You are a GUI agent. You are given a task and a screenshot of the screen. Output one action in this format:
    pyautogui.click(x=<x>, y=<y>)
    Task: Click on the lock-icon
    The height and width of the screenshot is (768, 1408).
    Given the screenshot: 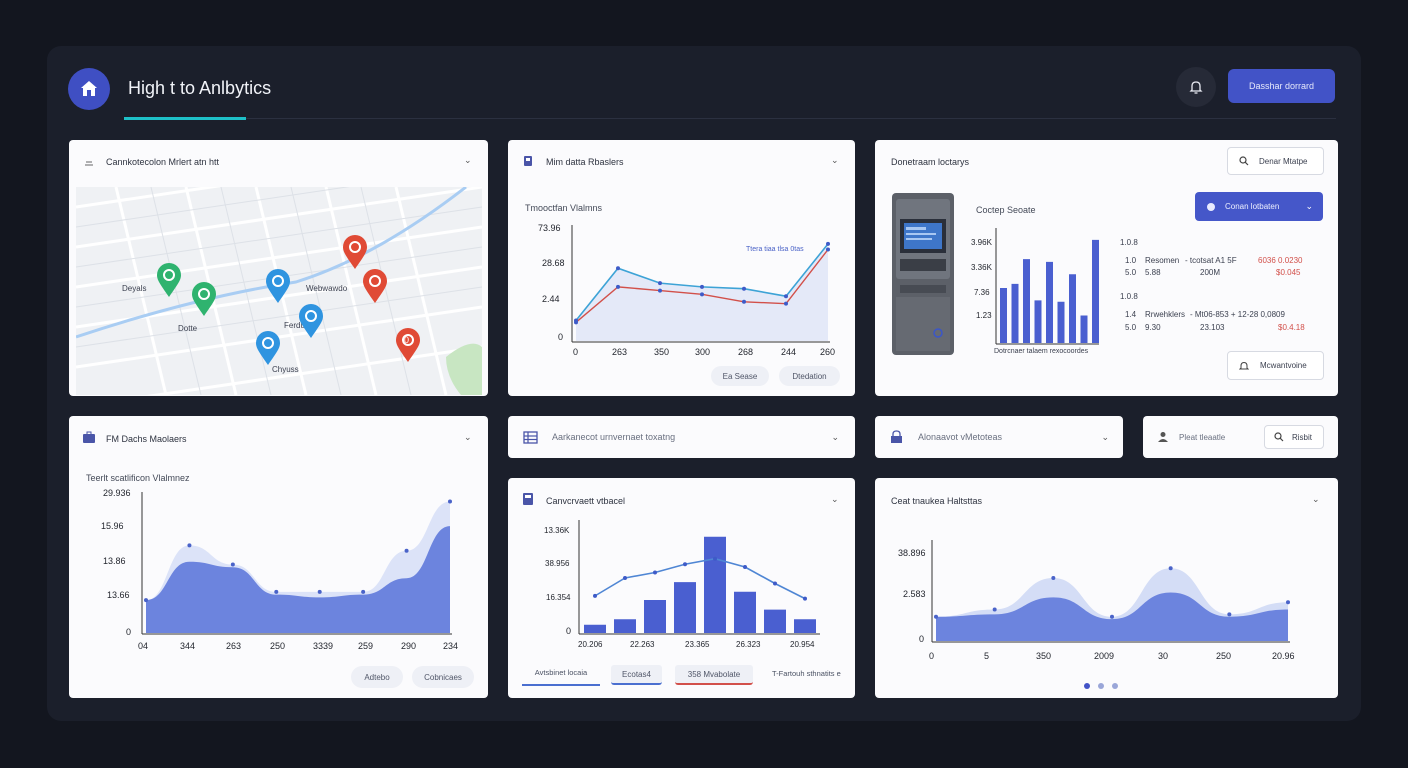 What is the action you would take?
    pyautogui.click(x=896, y=436)
    